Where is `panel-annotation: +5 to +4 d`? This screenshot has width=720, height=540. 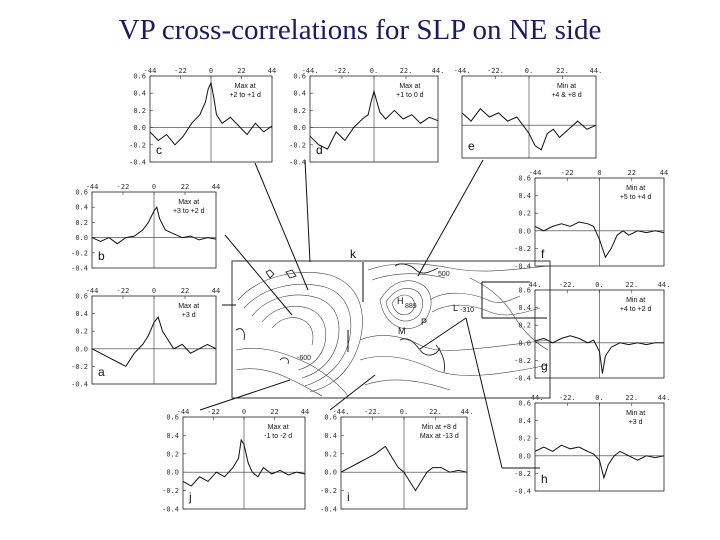
panel-annotation: +5 to +4 d is located at coordinates (636, 197).